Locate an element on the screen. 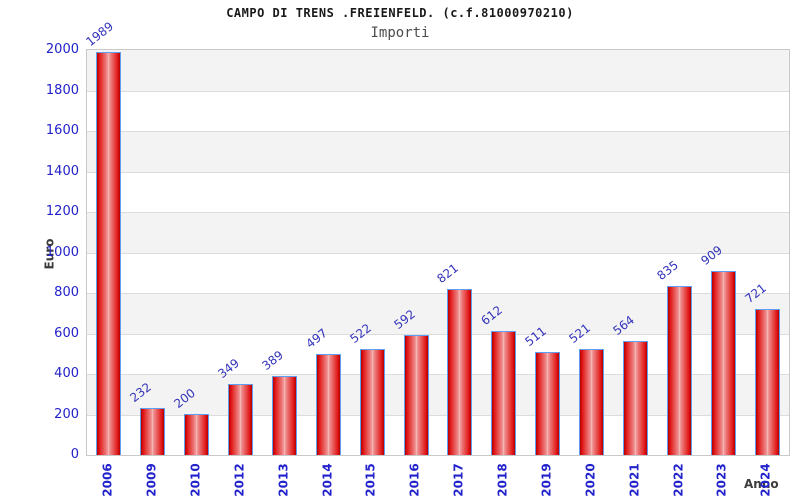  x-tick-label: 2010 is located at coordinates (196, 479).